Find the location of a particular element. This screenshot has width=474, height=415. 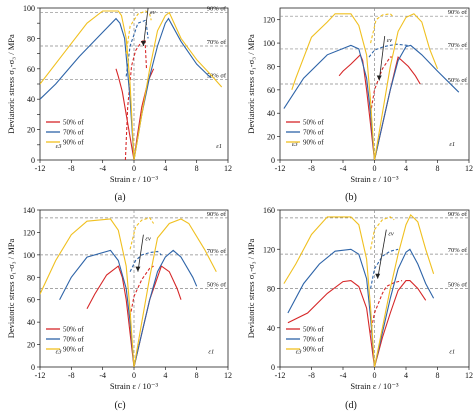

y-tick-label: 160 is located at coordinates (269, 210).